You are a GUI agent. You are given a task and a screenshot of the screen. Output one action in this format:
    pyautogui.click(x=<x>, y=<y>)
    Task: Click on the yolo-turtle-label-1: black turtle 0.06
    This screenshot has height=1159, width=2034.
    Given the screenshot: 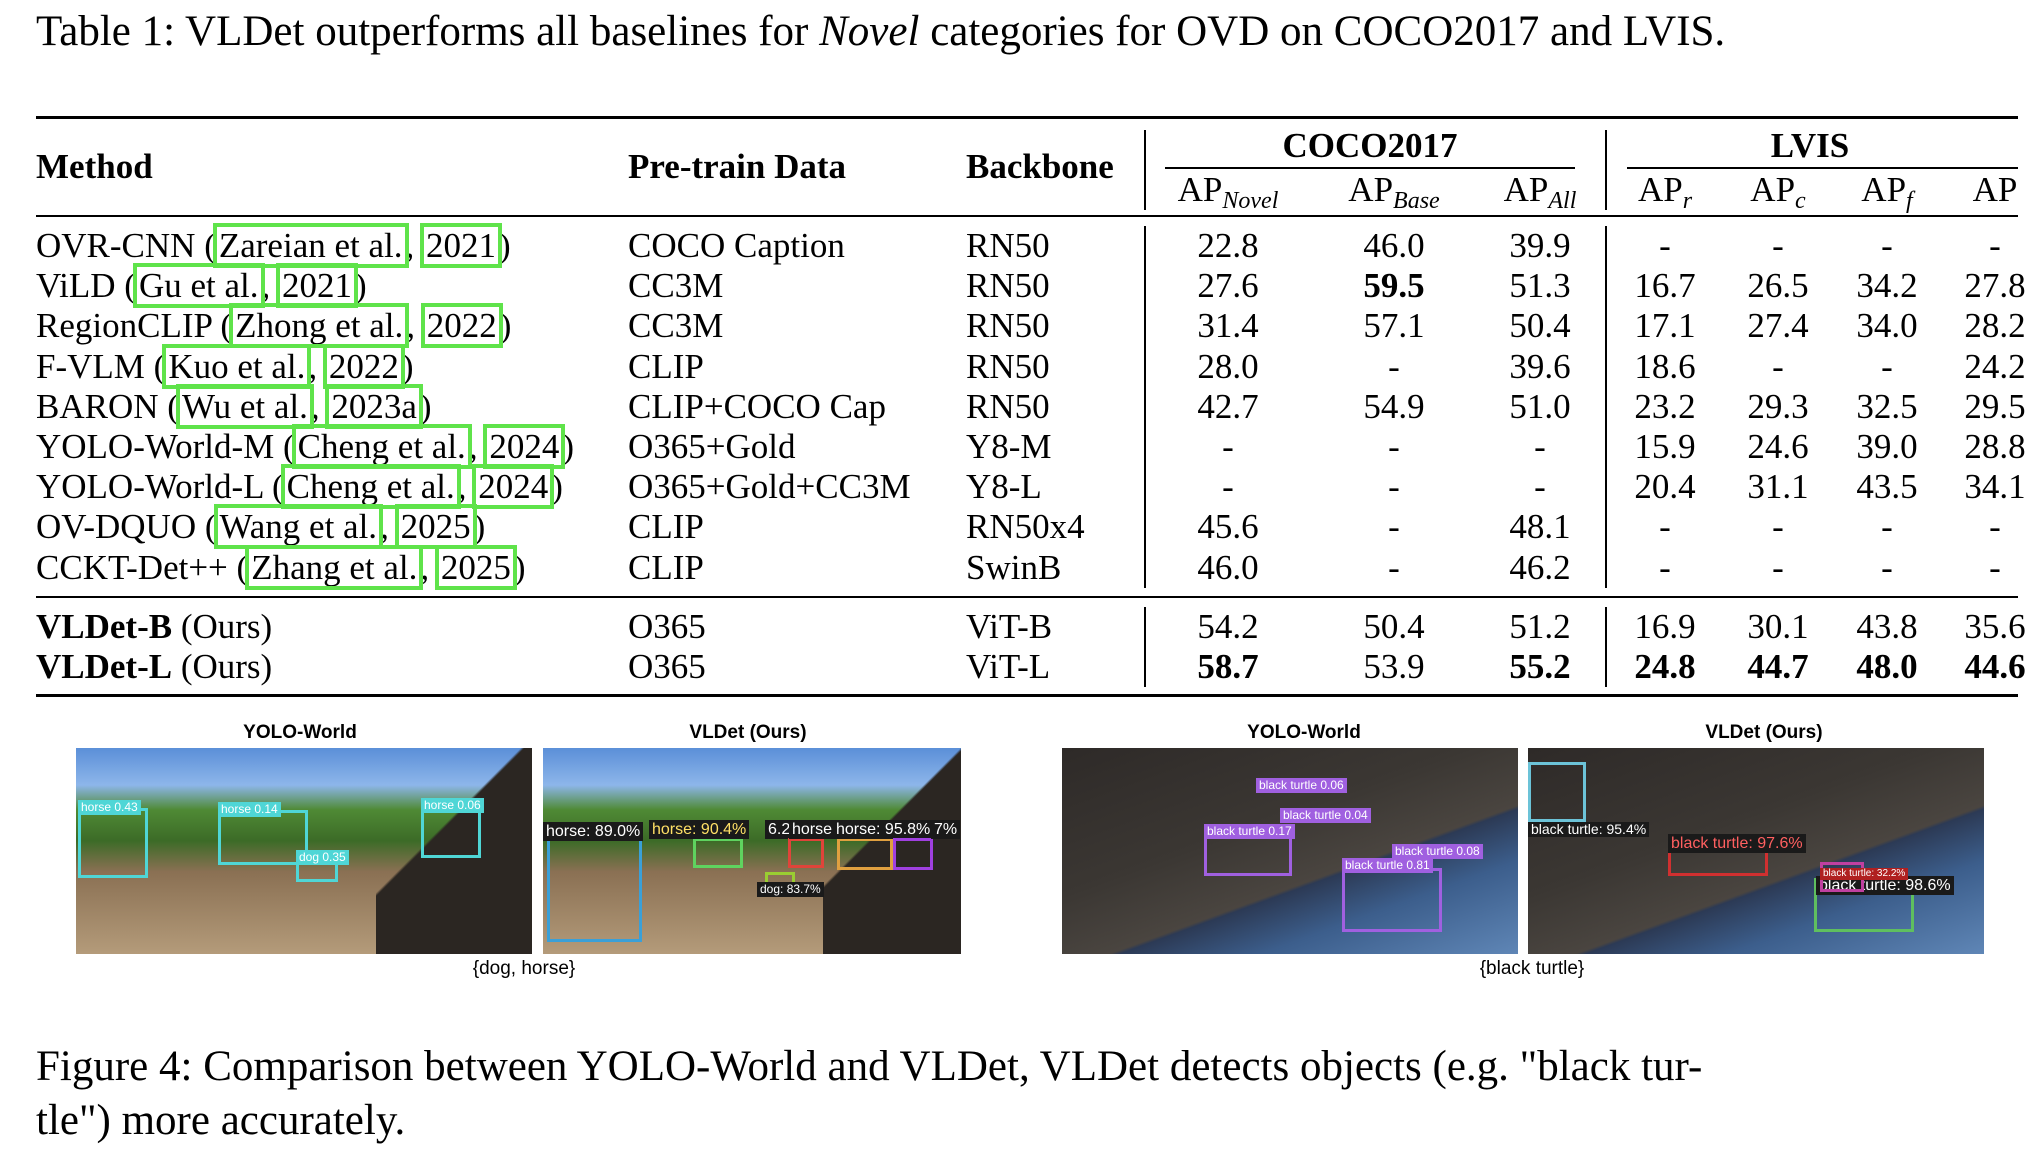 What is the action you would take?
    pyautogui.click(x=1301, y=785)
    